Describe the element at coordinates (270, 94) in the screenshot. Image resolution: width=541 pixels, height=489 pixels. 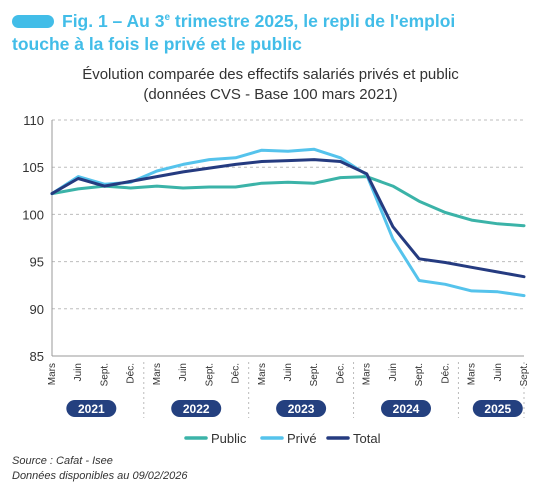
I see `chart-subtitle: (données CVS - Base 100 mars 2021)` at that location.